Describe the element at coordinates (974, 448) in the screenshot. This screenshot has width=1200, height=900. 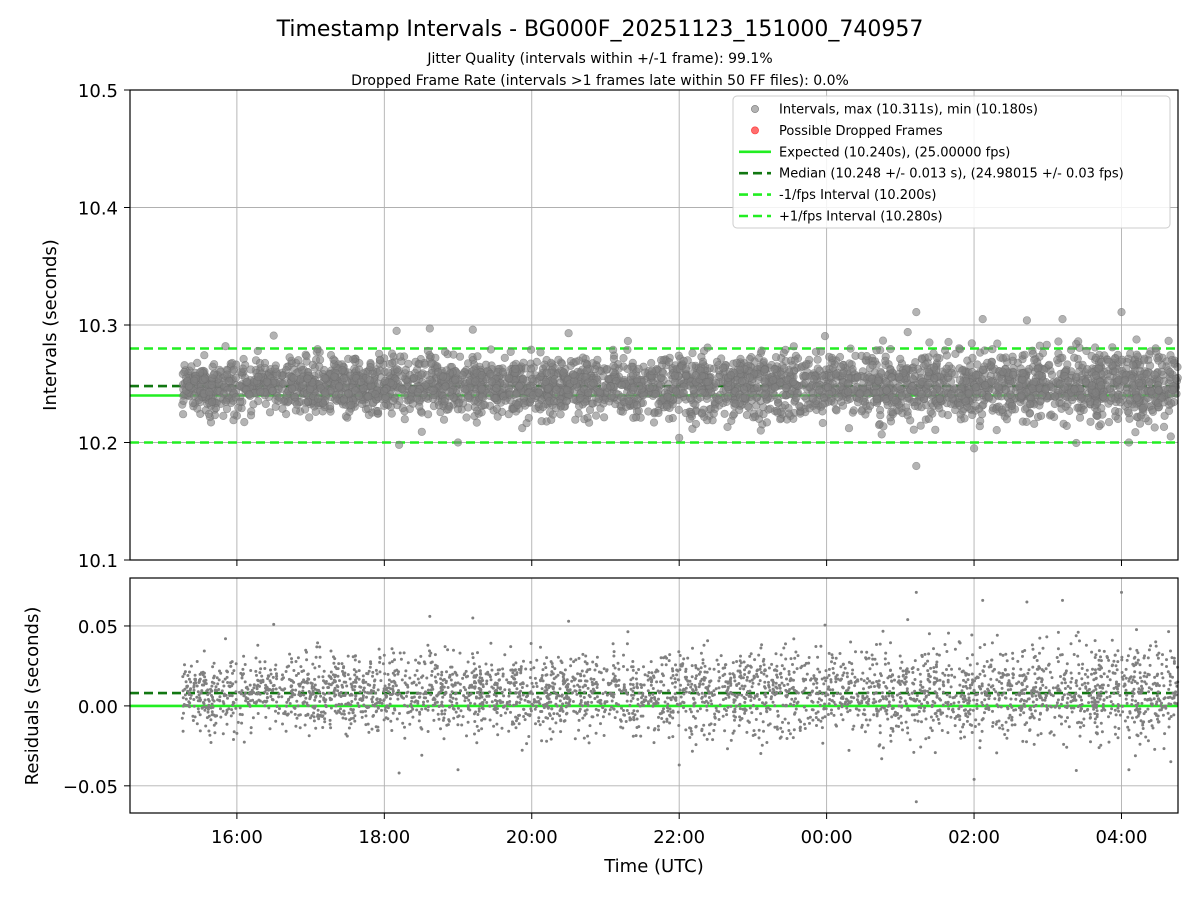
I see `data-point-outlier` at that location.